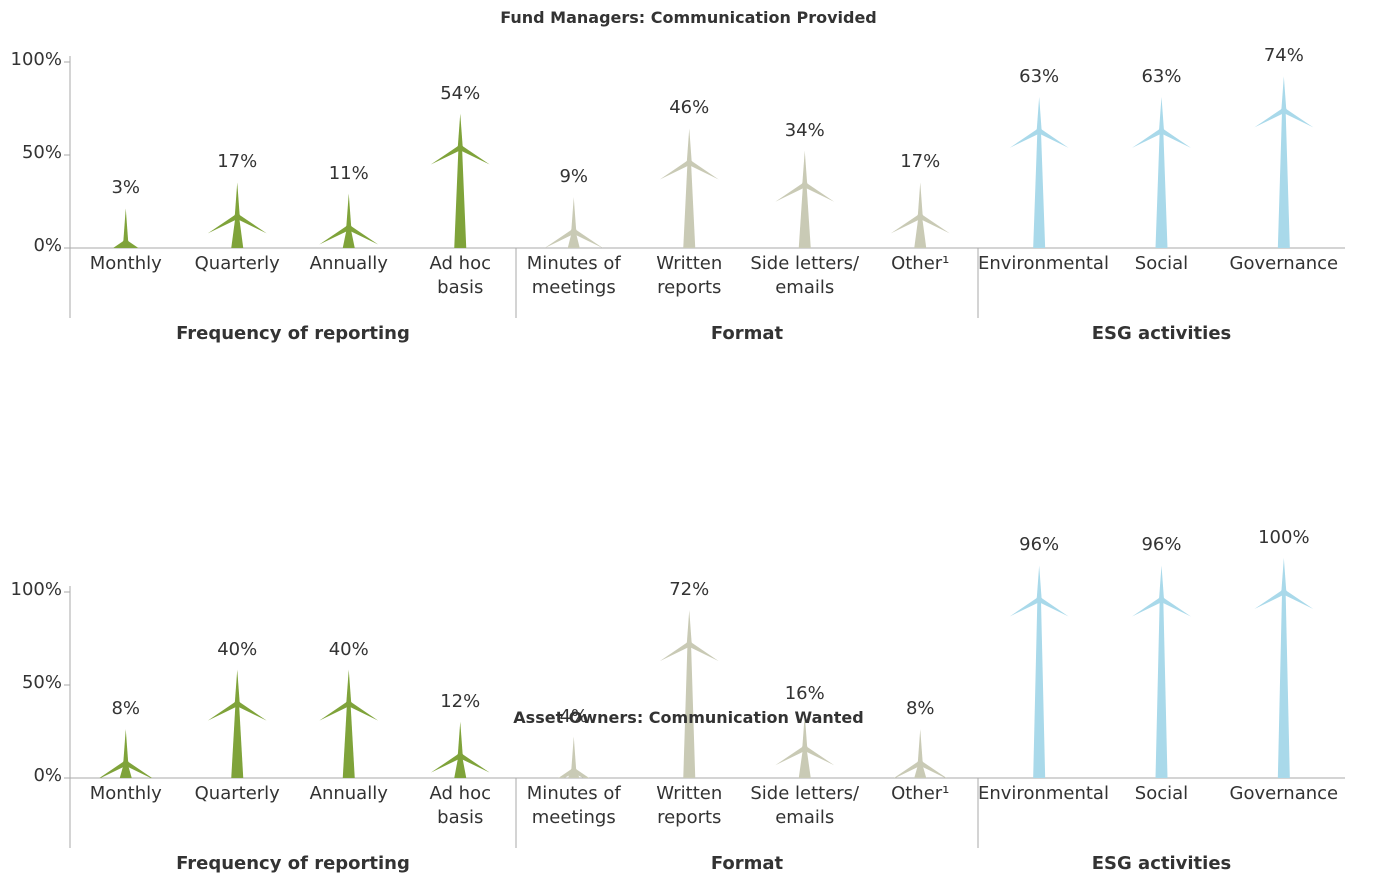 This screenshot has height=879, width=1377. Describe the element at coordinates (293, 863) in the screenshot. I see `group-label: Frequency of reporting` at that location.